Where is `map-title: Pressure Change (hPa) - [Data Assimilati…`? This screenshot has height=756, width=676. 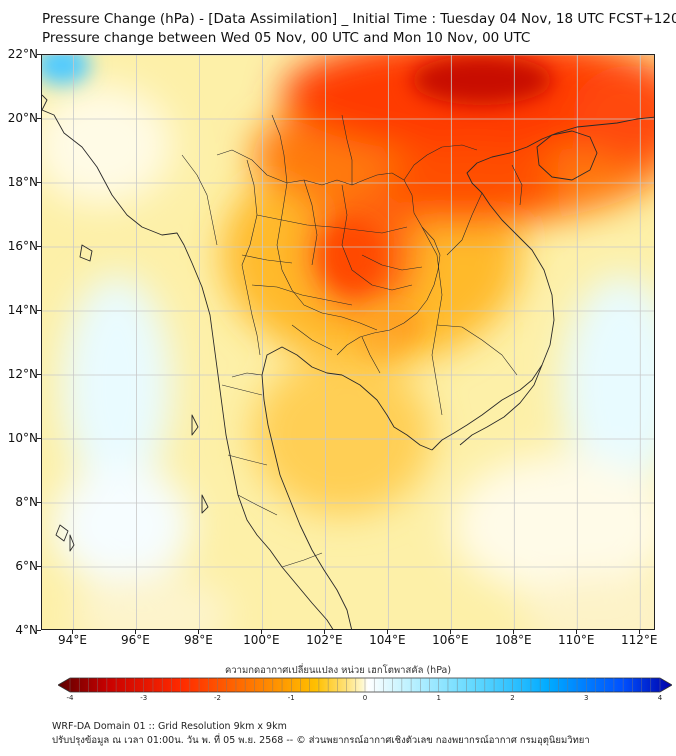 map-title: Pressure Change (hPa) - [Data Assimilati… is located at coordinates (359, 29).